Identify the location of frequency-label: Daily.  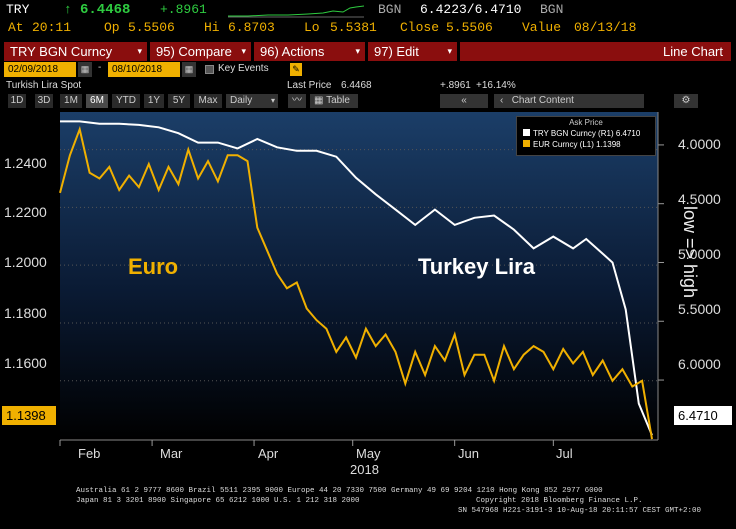
(241, 100).